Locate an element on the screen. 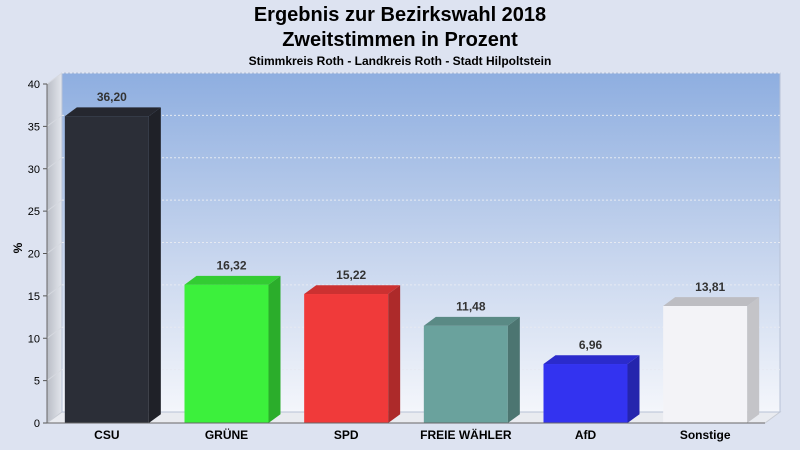 The width and height of the screenshot is (800, 450). x-tick-label: Sonstige is located at coordinates (705, 435).